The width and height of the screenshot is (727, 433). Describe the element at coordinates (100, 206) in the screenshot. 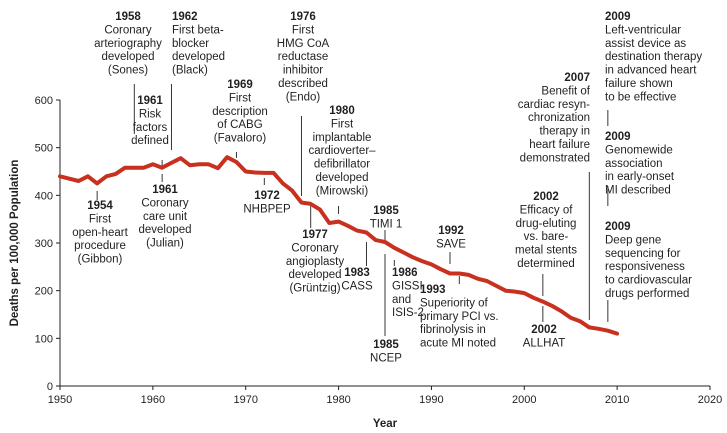

I see `annotation-year: 1954` at that location.